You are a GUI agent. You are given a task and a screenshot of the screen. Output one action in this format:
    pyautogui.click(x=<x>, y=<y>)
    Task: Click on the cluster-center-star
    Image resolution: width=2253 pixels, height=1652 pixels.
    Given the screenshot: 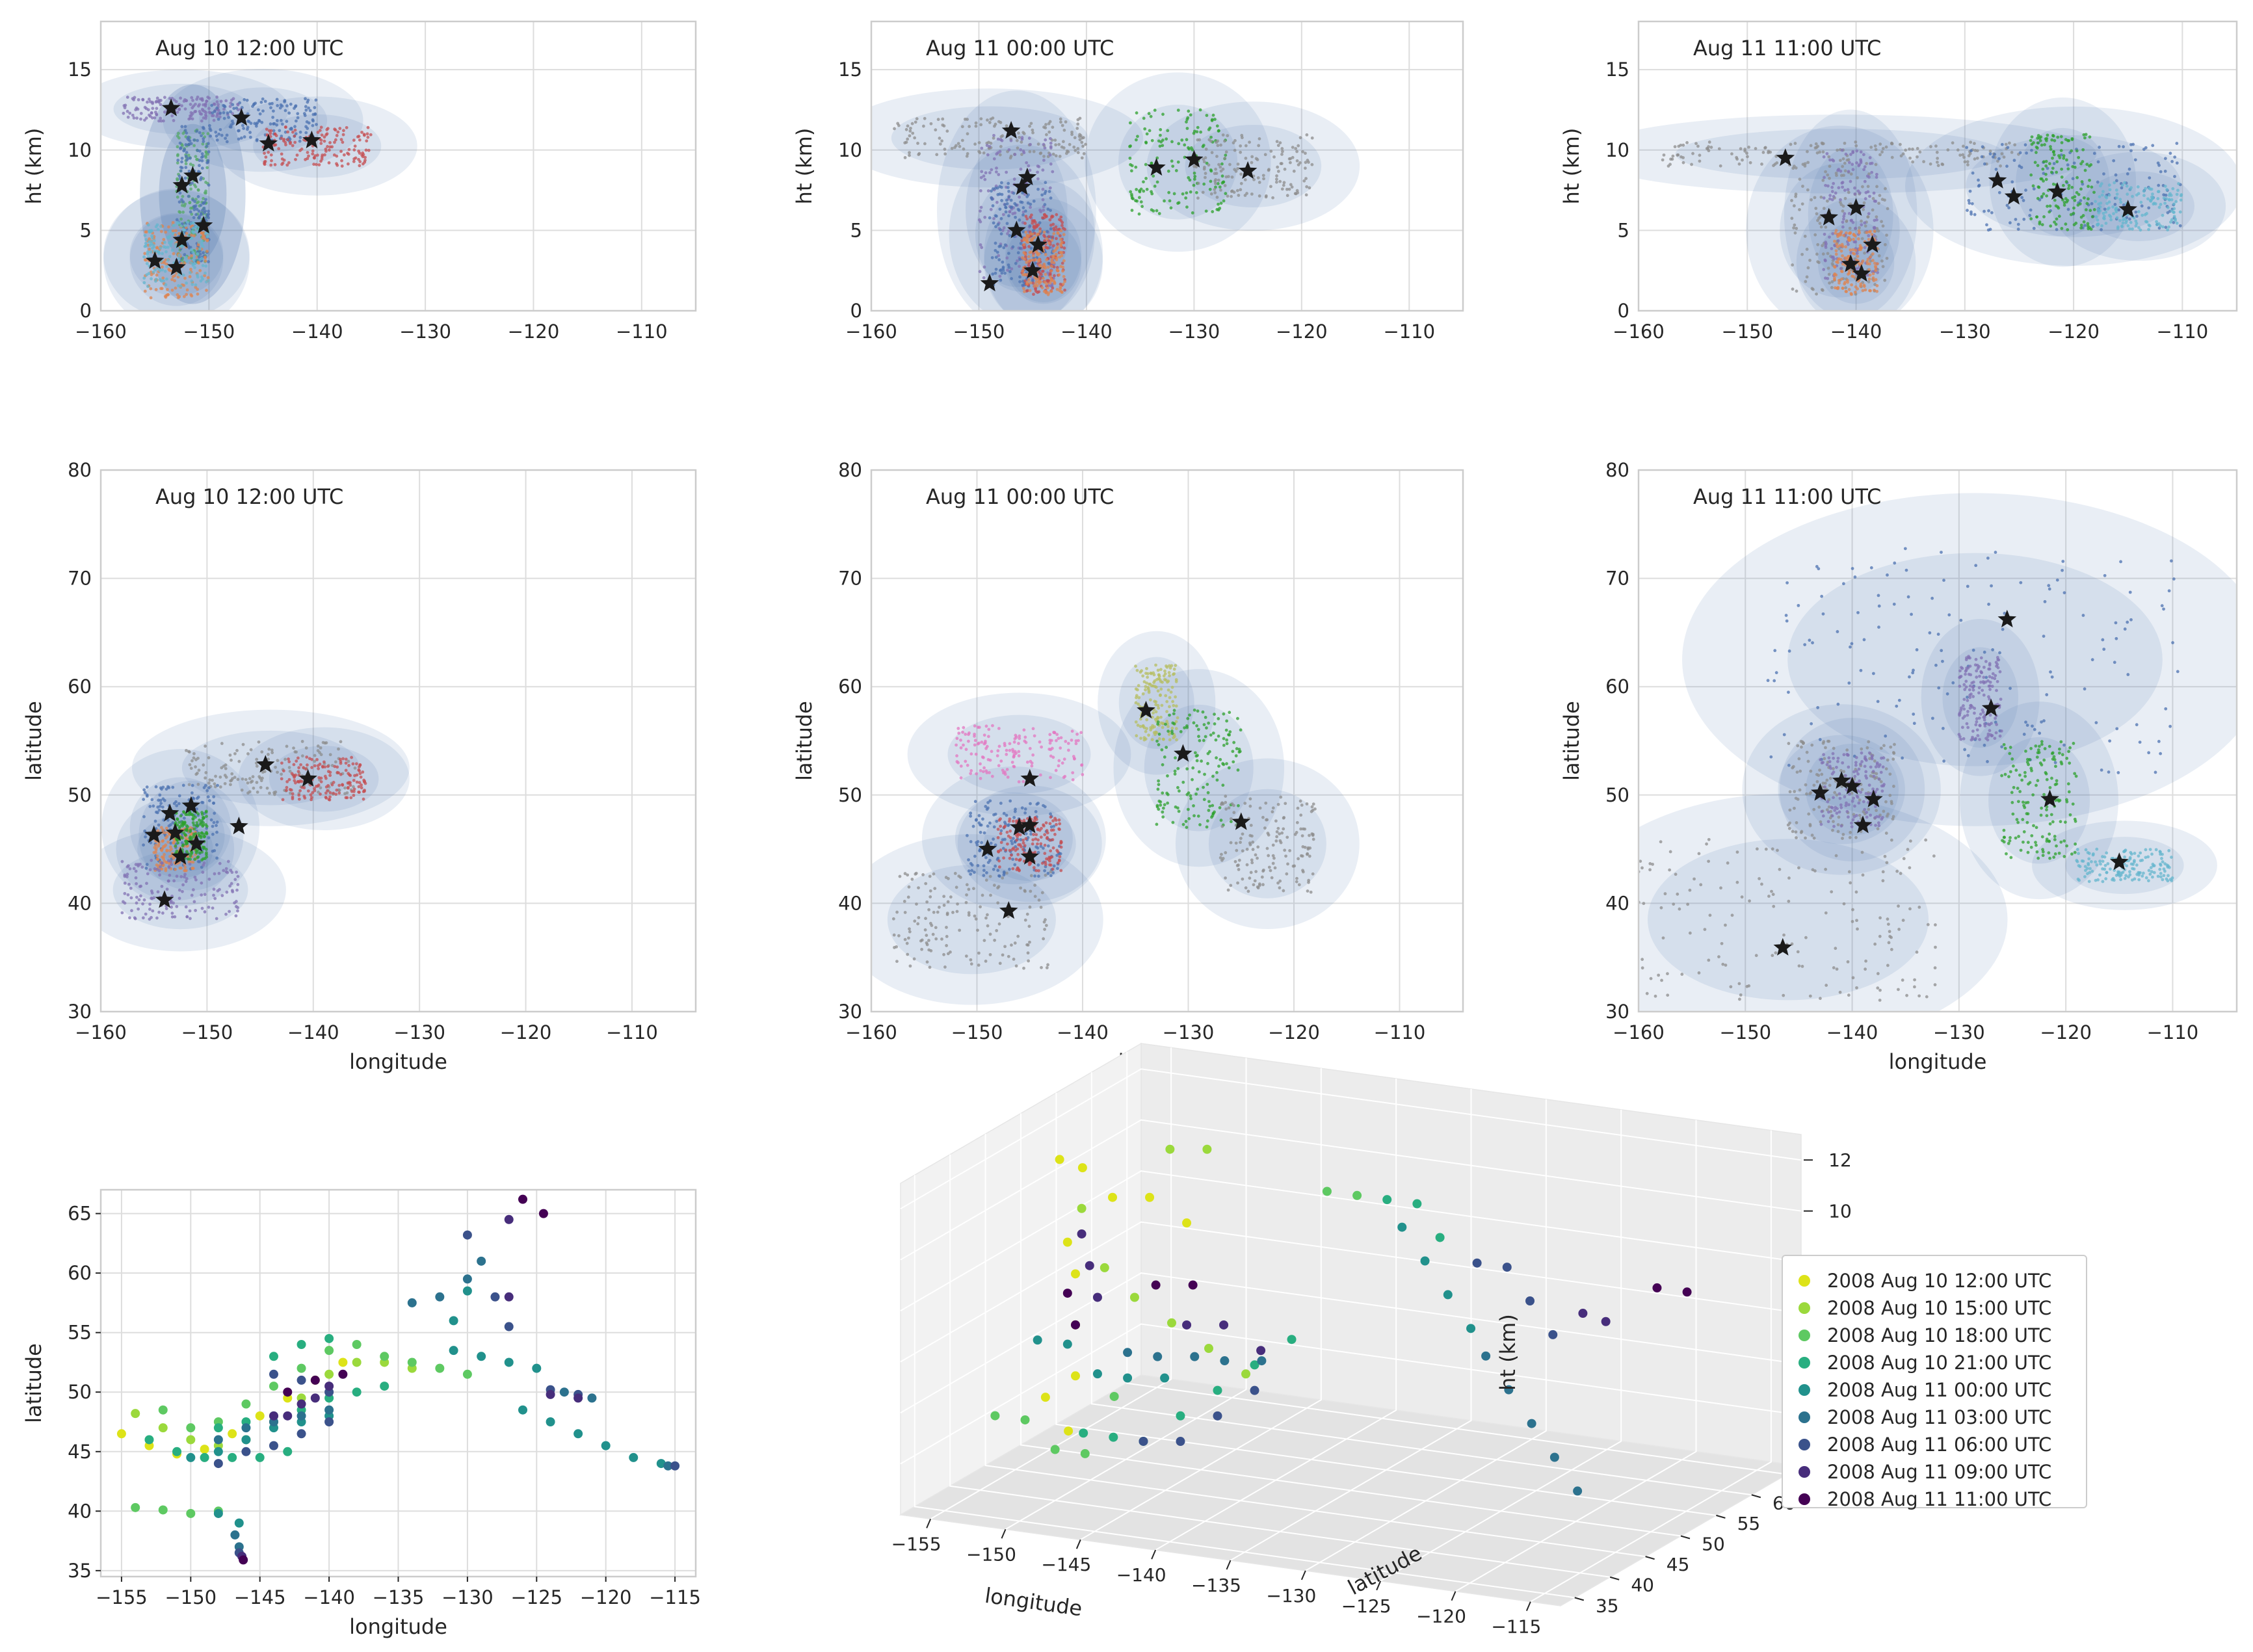 What is the action you would take?
    pyautogui.click(x=169, y=813)
    